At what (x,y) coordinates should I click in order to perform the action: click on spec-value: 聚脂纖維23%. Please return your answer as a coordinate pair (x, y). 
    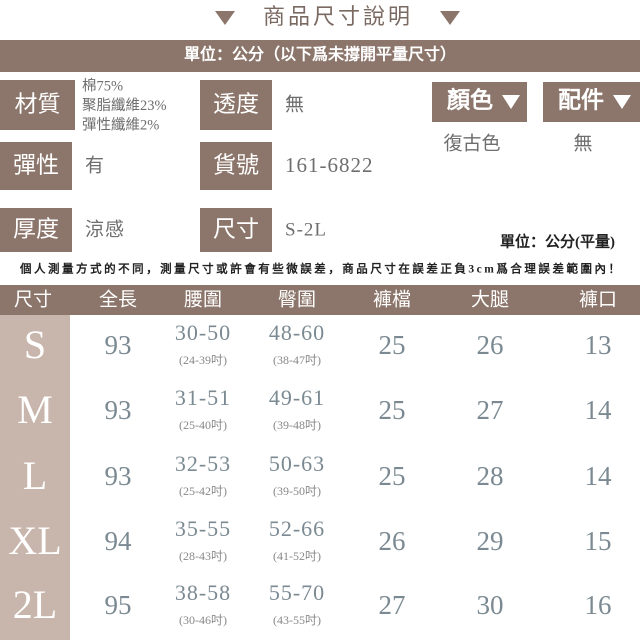
    Looking at the image, I should click on (124, 105).